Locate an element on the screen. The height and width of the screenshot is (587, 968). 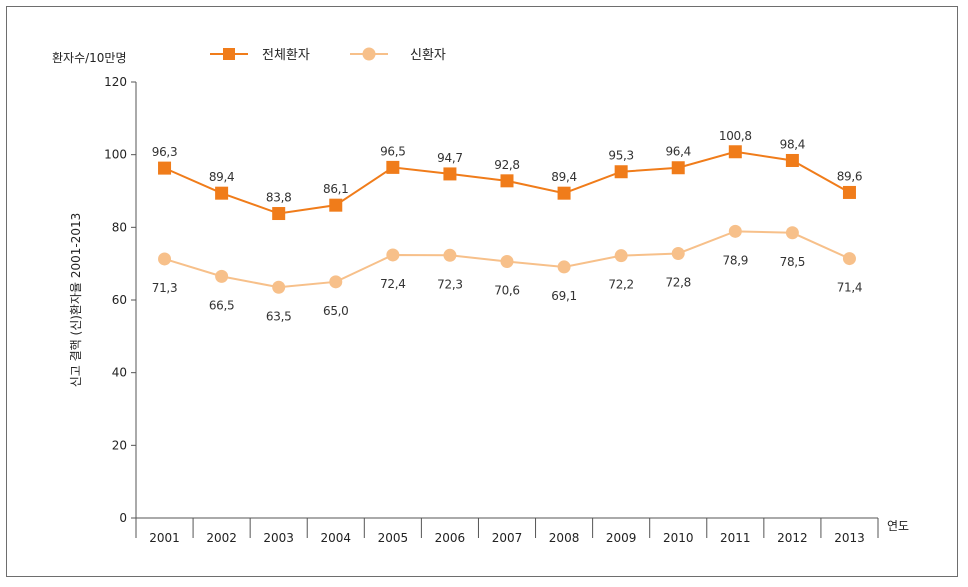
y-tick-label: 100 is located at coordinates (115, 155).